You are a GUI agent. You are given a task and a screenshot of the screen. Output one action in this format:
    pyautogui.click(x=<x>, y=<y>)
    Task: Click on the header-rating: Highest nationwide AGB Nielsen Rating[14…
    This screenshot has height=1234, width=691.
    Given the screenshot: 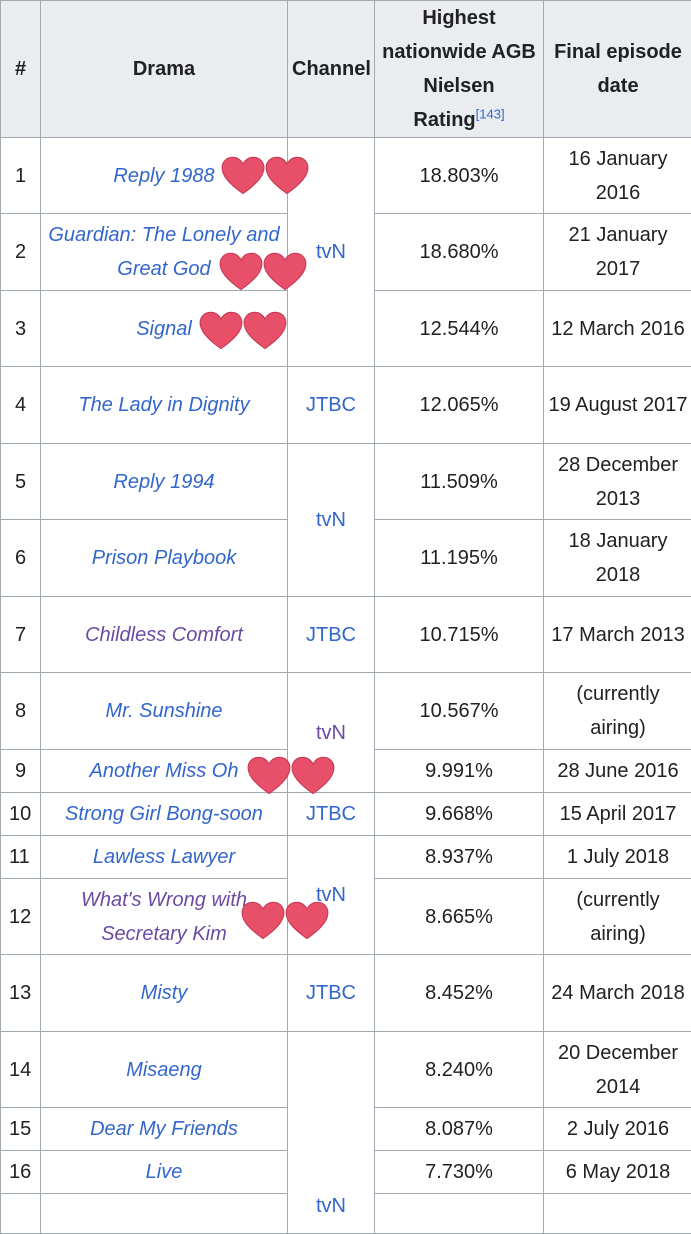 What is the action you would take?
    pyautogui.click(x=459, y=69)
    